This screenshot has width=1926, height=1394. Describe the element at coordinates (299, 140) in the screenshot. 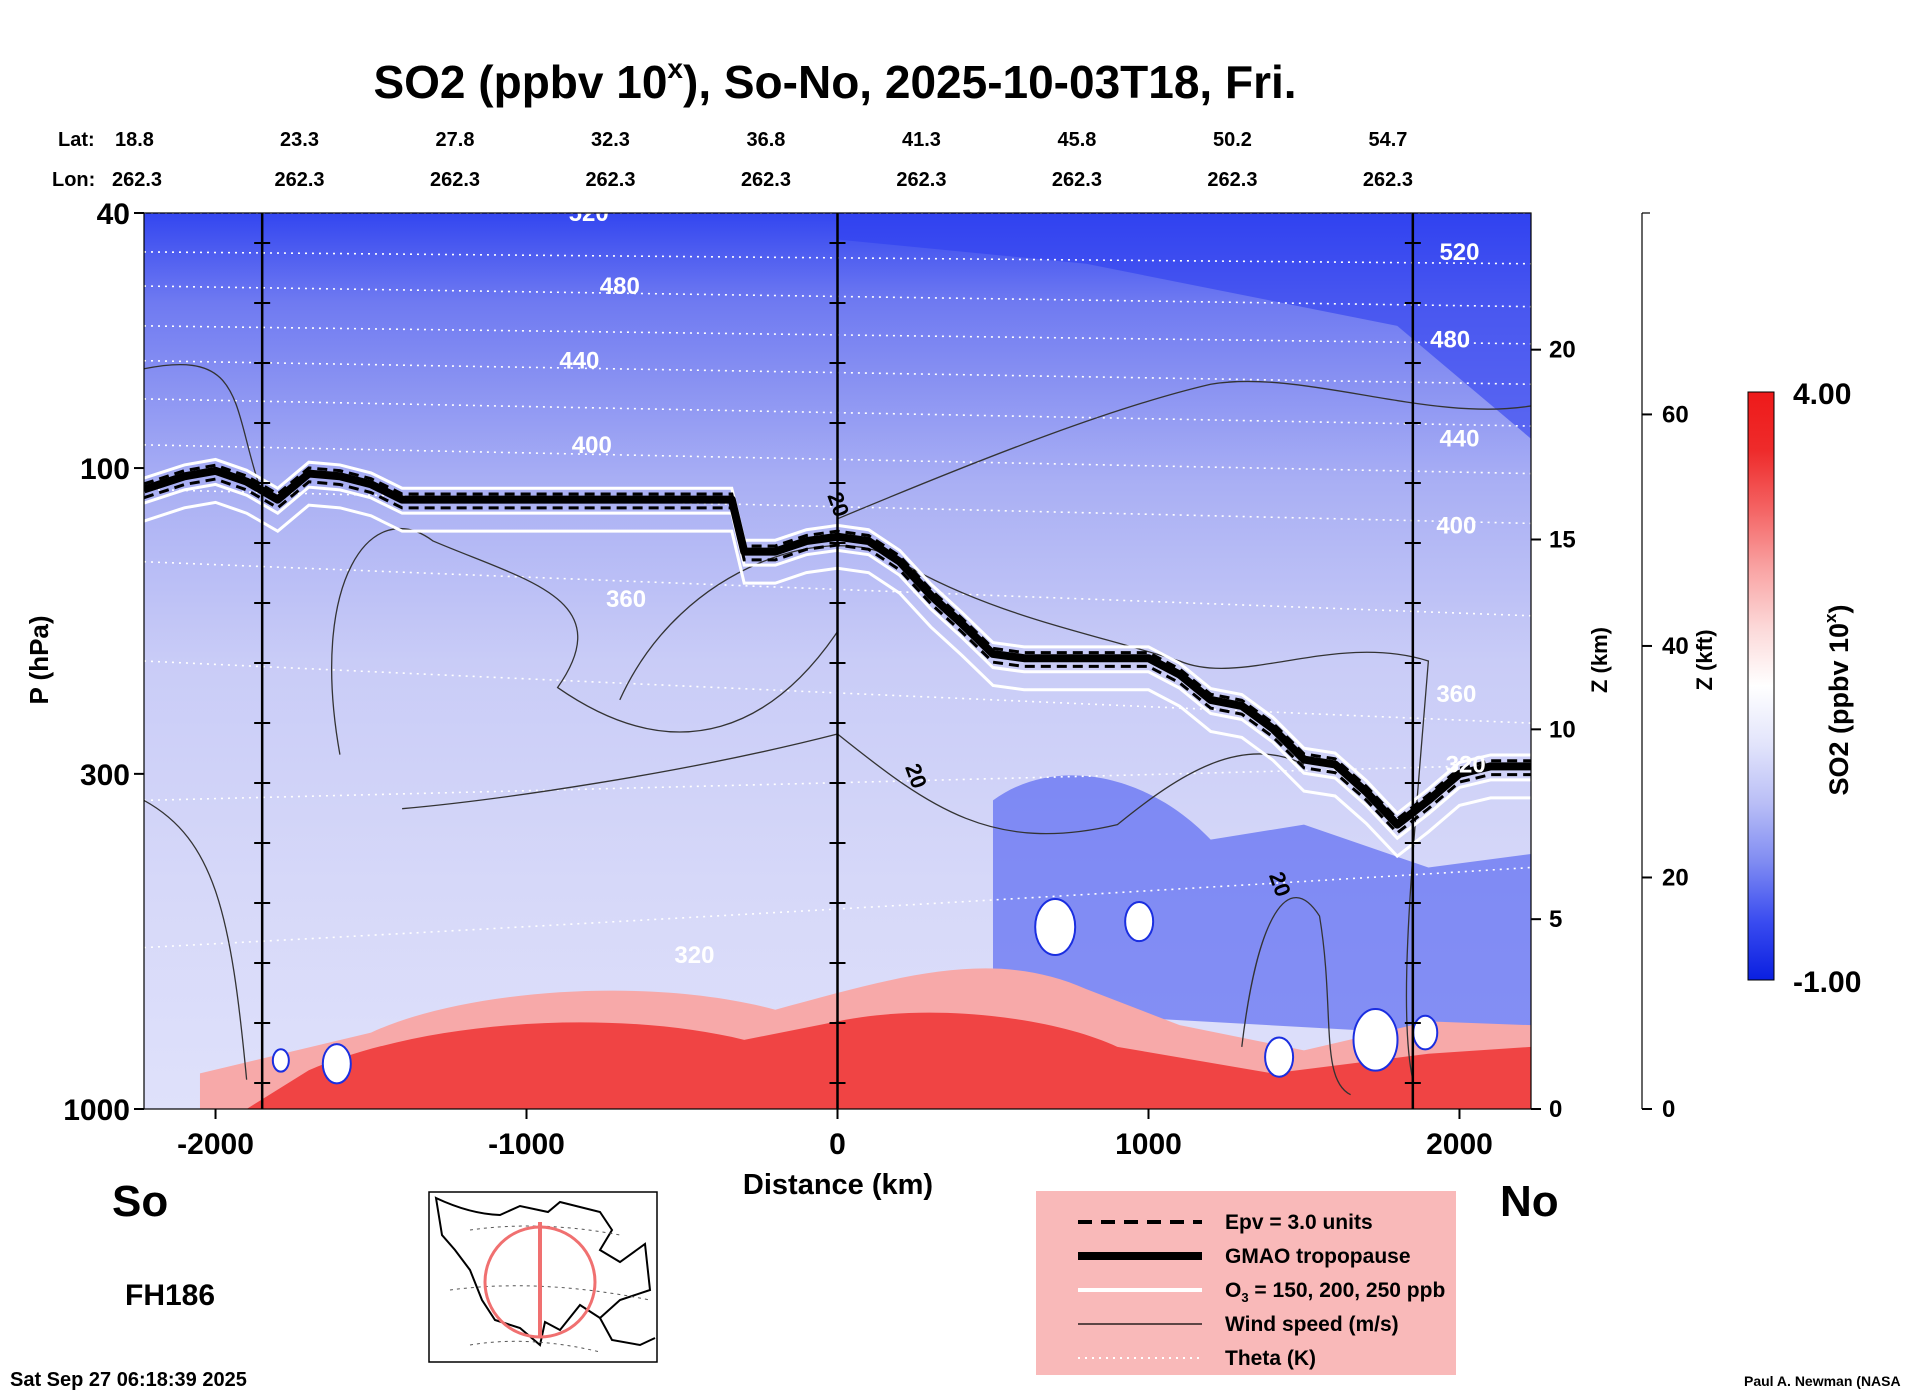

I see `lat-value: 23.3` at that location.